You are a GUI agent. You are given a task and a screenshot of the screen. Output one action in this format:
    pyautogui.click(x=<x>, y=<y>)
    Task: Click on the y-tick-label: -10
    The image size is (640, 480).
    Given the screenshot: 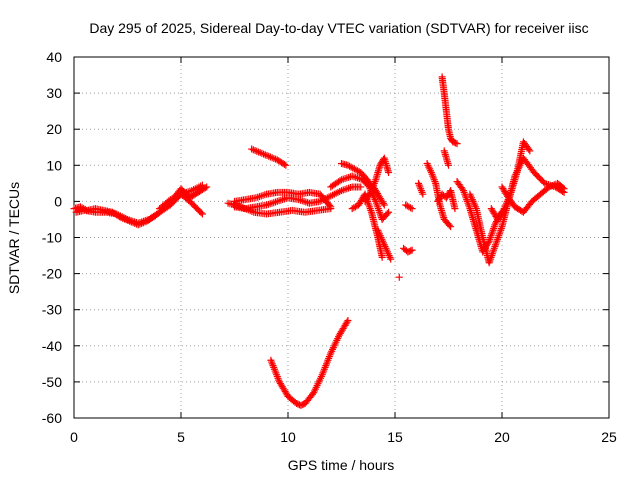 What is the action you would take?
    pyautogui.click(x=52, y=238)
    